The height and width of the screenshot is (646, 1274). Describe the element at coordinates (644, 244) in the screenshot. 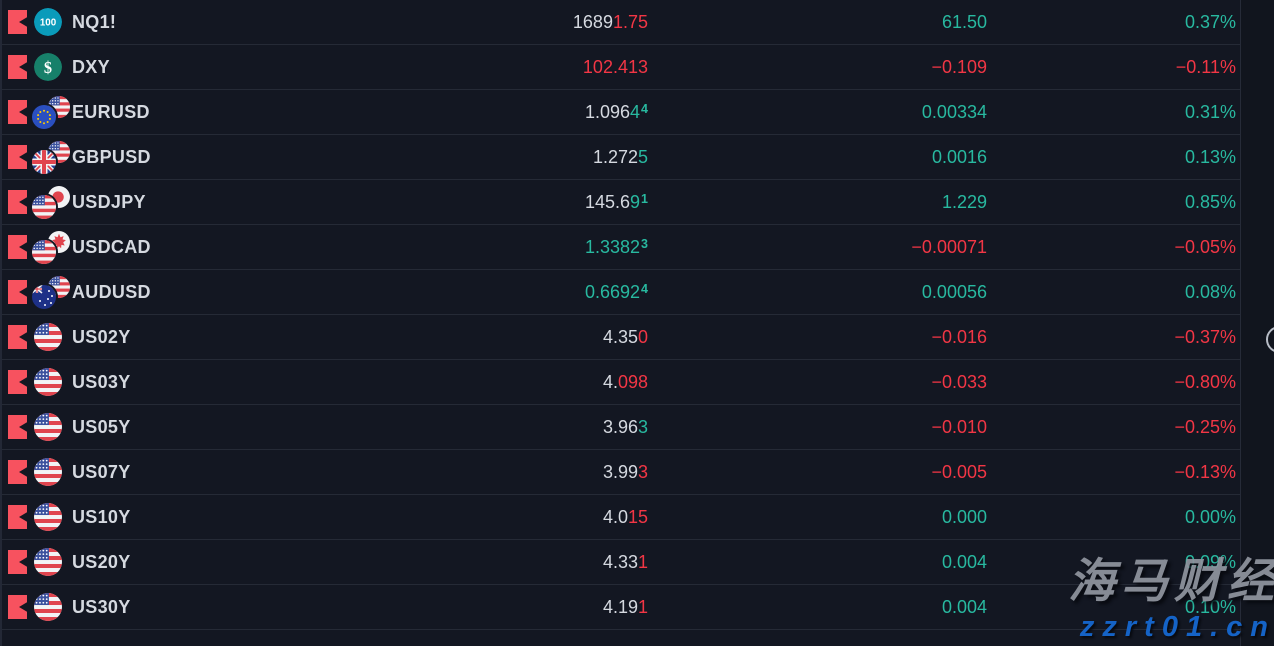

I see `price-fraction-digit: 3` at that location.